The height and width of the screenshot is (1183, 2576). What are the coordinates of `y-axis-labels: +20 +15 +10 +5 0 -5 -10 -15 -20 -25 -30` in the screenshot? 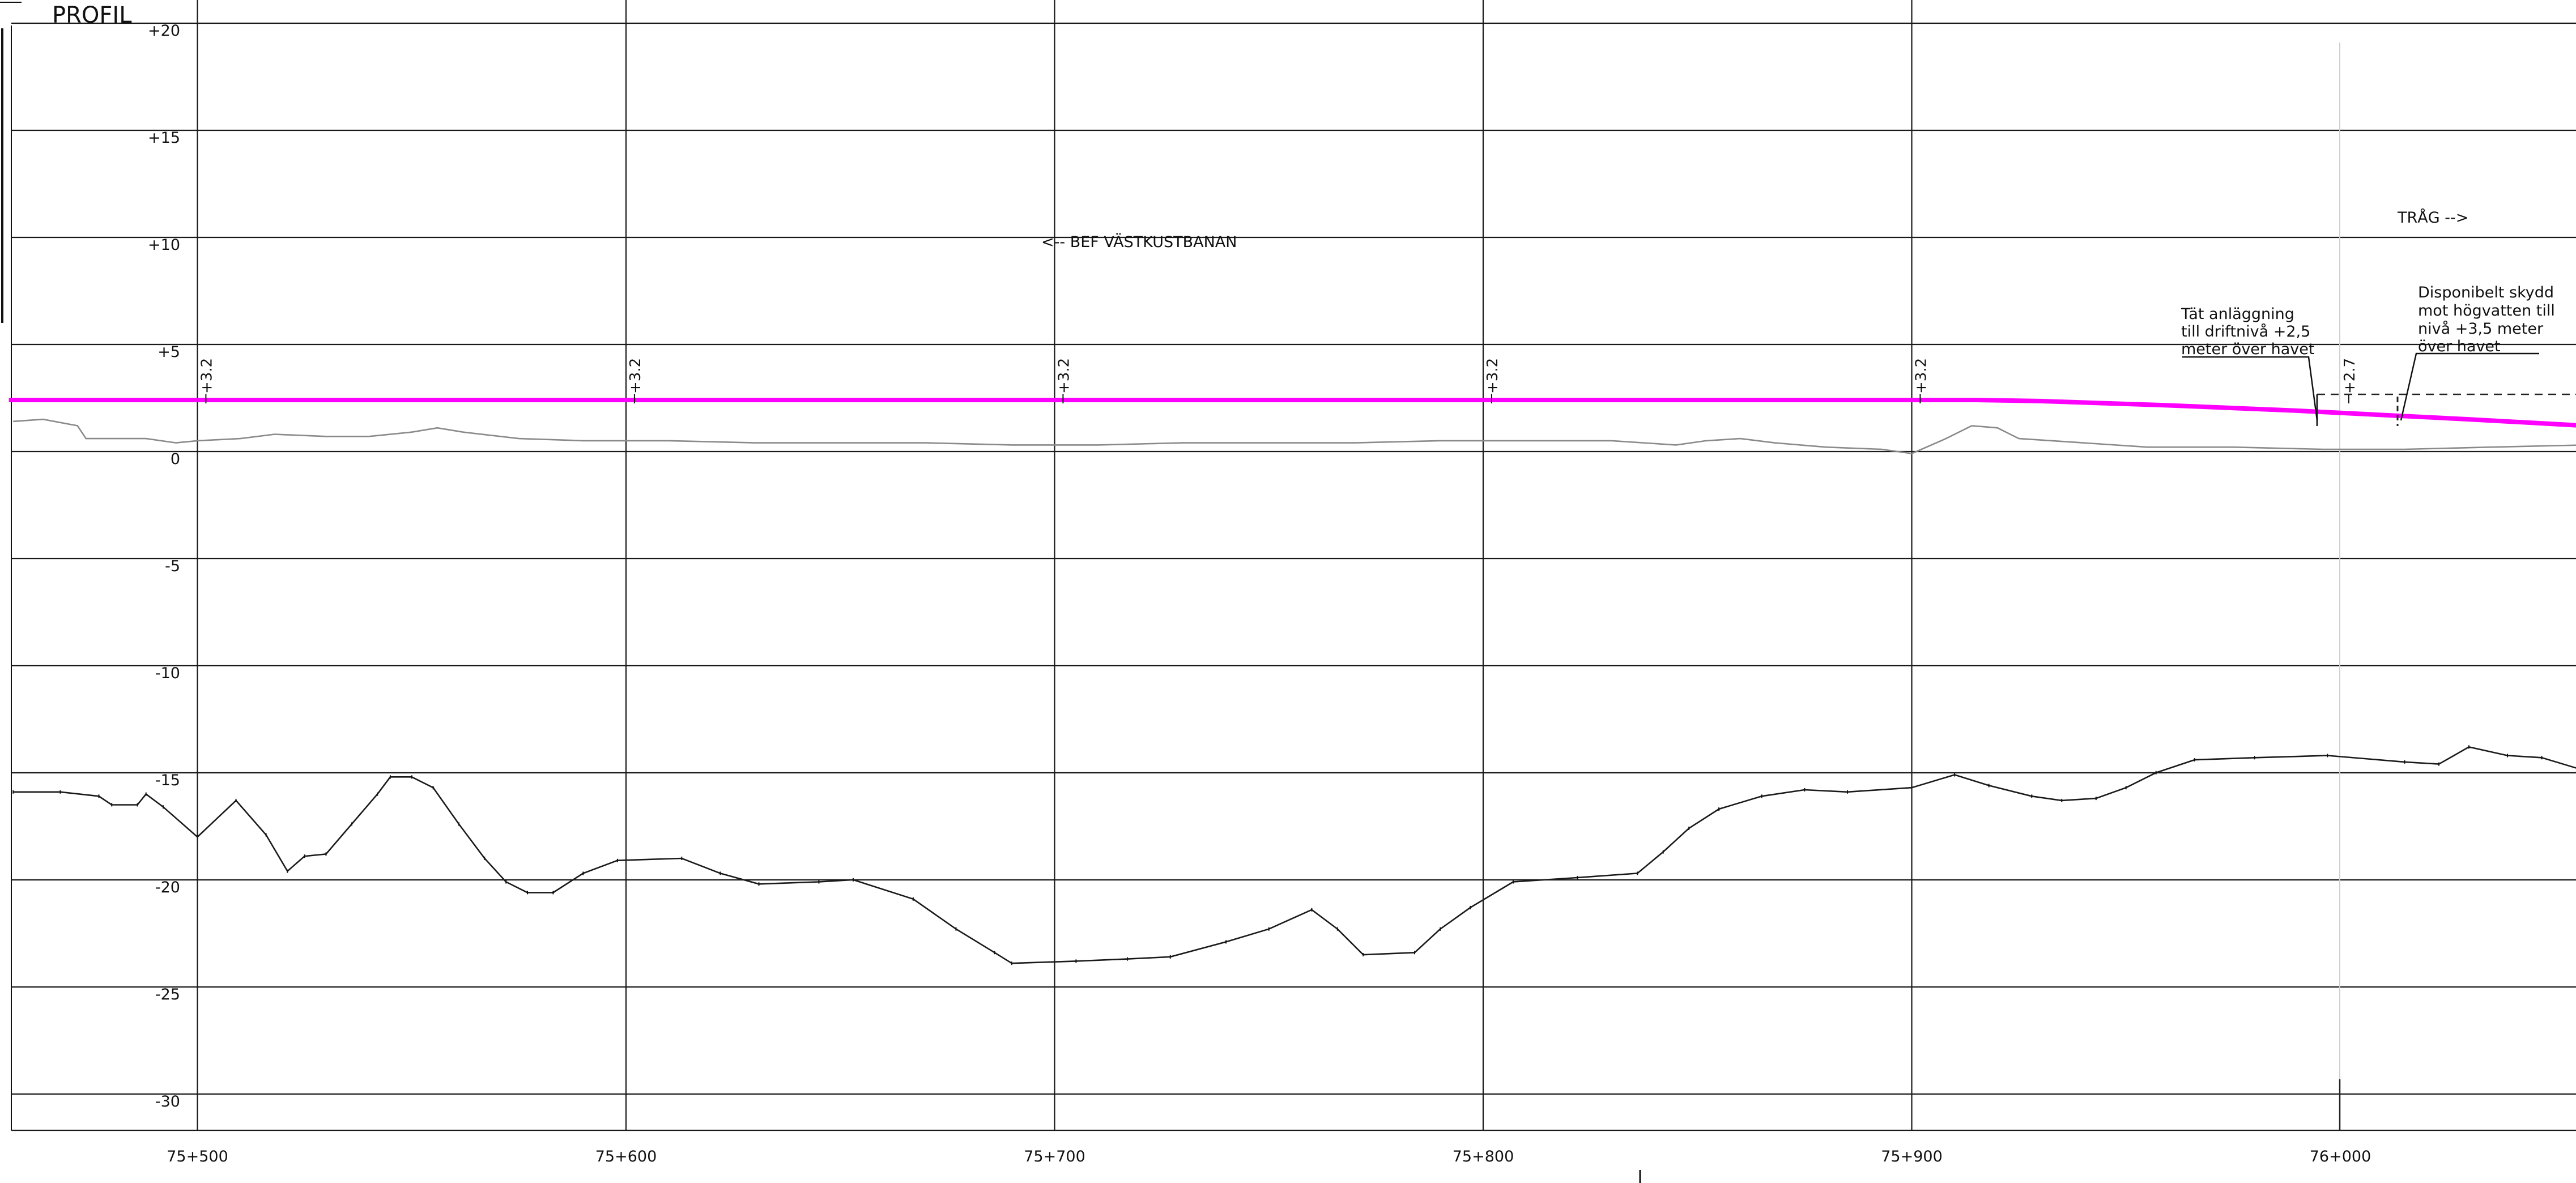 It's located at (164, 566).